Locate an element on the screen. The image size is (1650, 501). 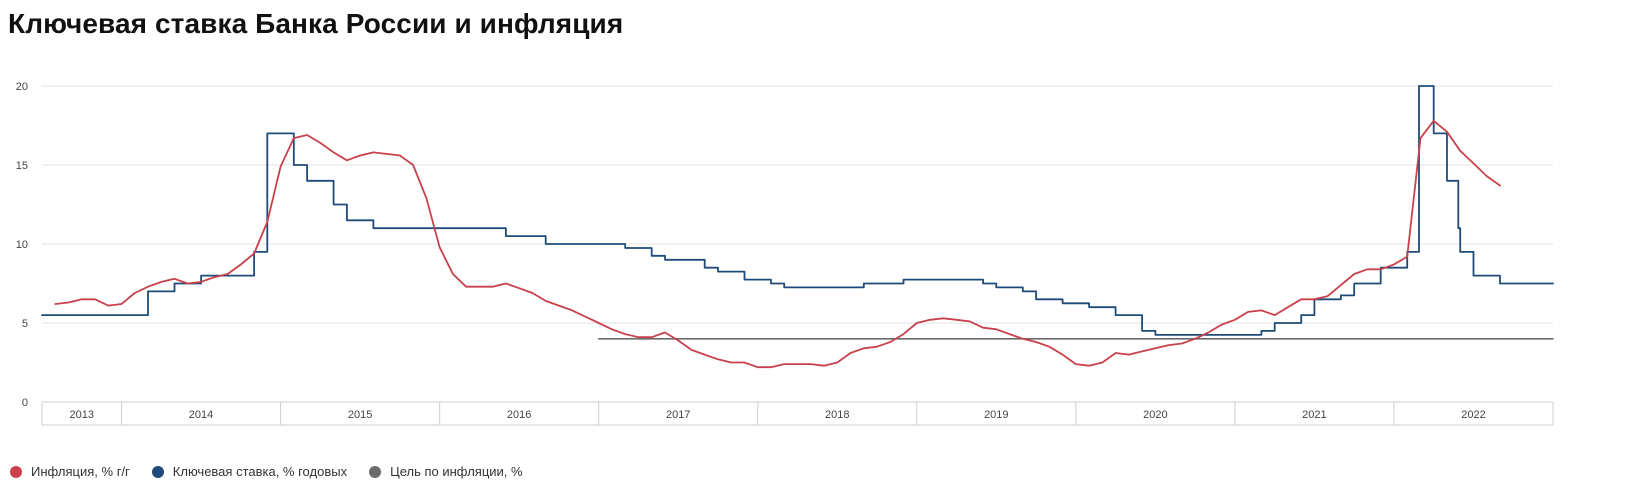
x-tick-label-2020: 2020 is located at coordinates (1155, 415).